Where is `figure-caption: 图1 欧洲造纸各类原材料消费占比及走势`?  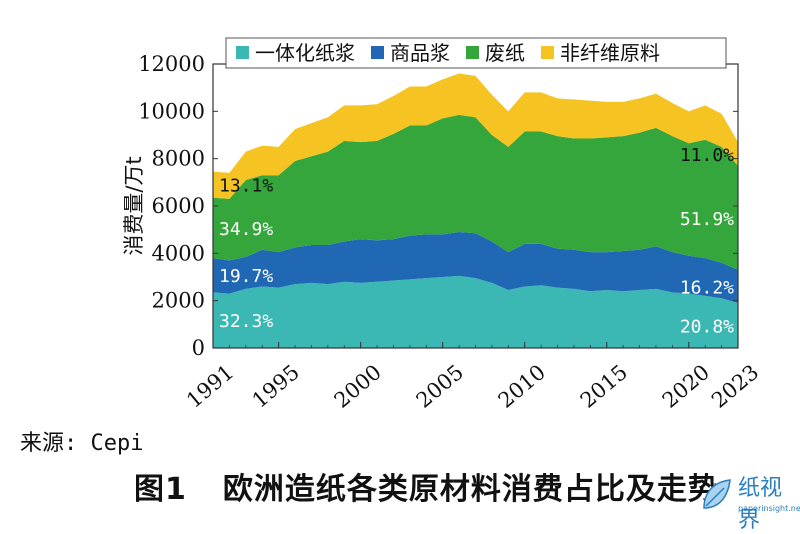 figure-caption: 图1 欧洲造纸各类原材料消费占比及走势 is located at coordinates (426, 486).